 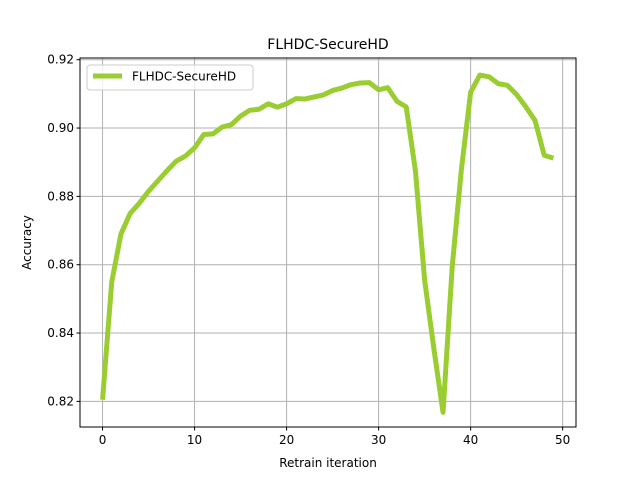 I want to click on chart-title: FLHDC-SecureHD, so click(x=327, y=45).